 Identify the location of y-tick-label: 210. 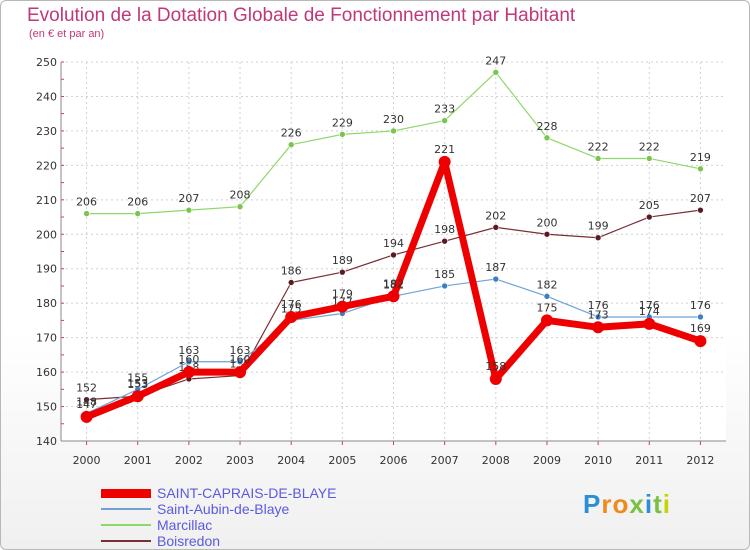
(46, 200).